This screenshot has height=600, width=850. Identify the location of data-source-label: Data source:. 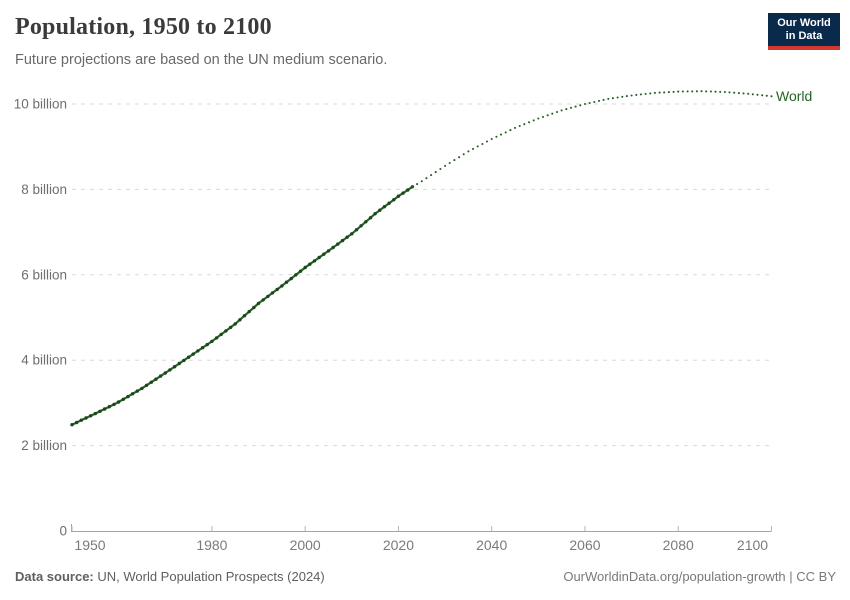
(54, 576).